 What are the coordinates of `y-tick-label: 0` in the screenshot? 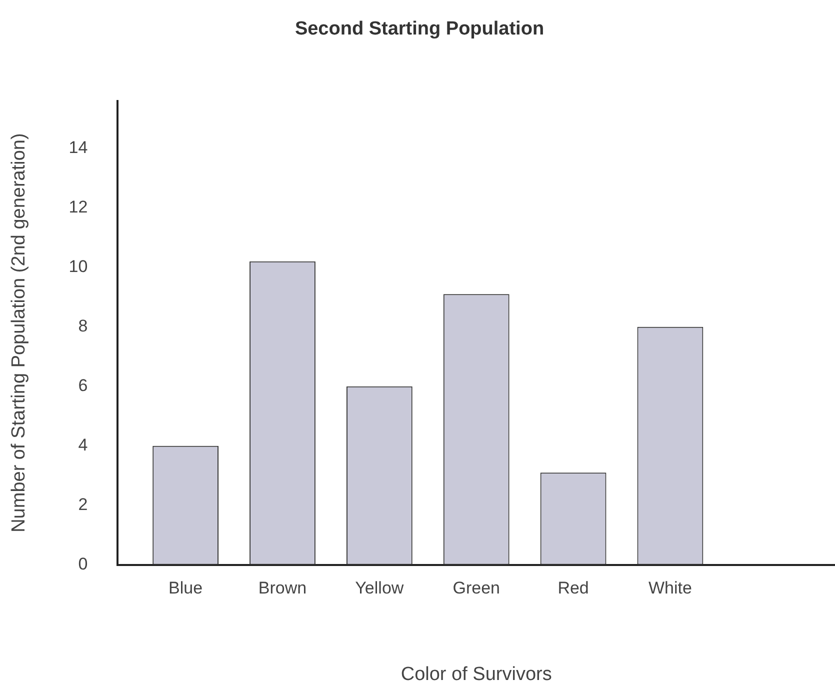 It's located at (83, 564).